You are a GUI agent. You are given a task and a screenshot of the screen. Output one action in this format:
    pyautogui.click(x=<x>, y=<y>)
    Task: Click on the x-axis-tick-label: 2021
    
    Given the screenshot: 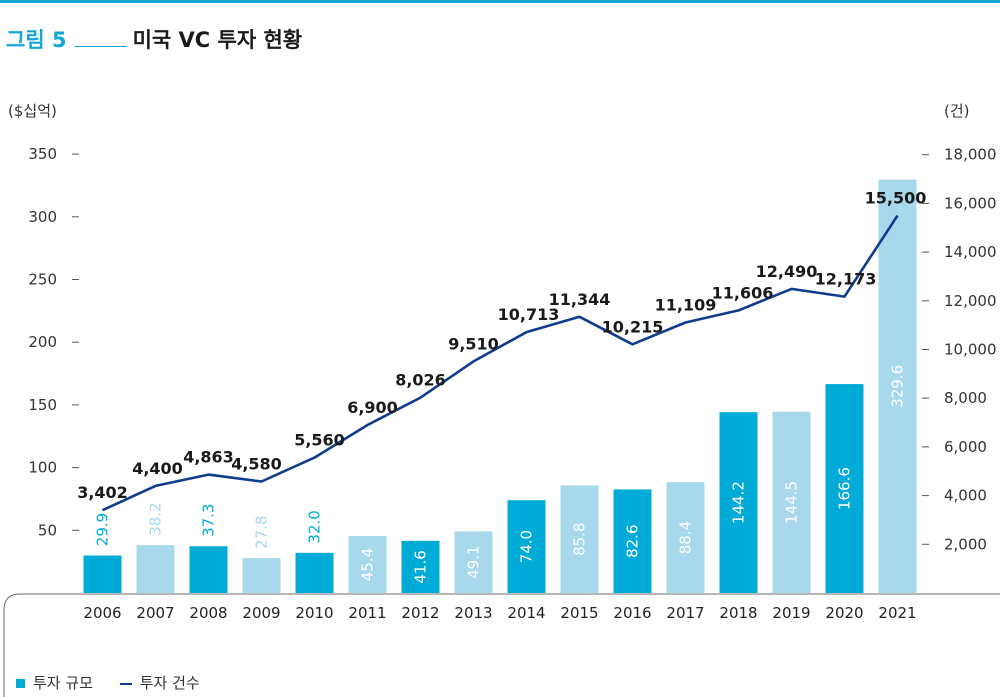 What is the action you would take?
    pyautogui.click(x=897, y=613)
    